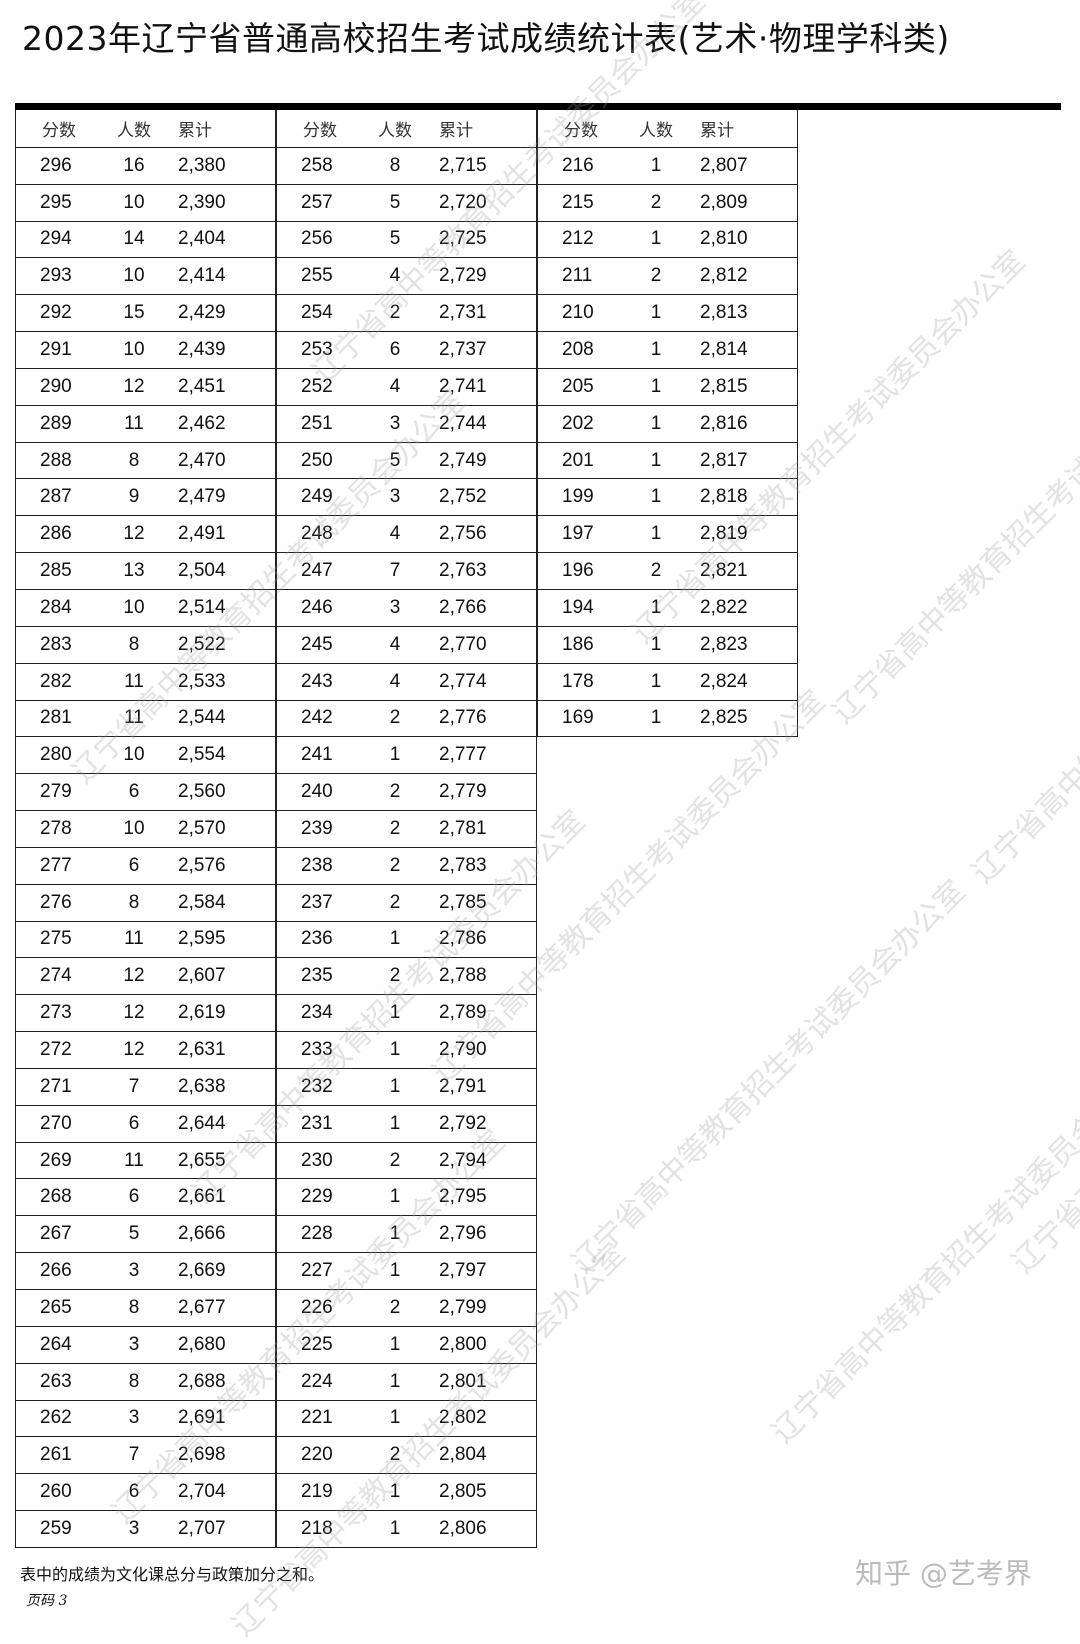 The width and height of the screenshot is (1080, 1644). What do you see at coordinates (656, 130) in the screenshot?
I see `count-header: 人数` at bounding box center [656, 130].